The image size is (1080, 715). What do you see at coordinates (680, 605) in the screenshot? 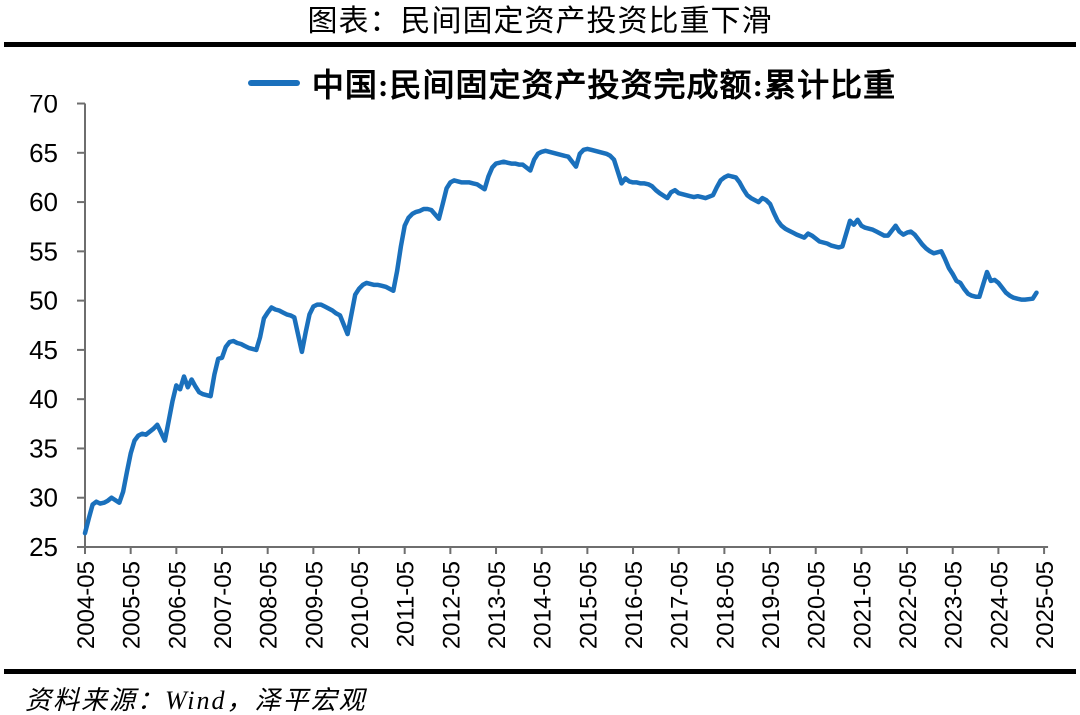
I see `svg-text: 2017-05` at bounding box center [680, 605].